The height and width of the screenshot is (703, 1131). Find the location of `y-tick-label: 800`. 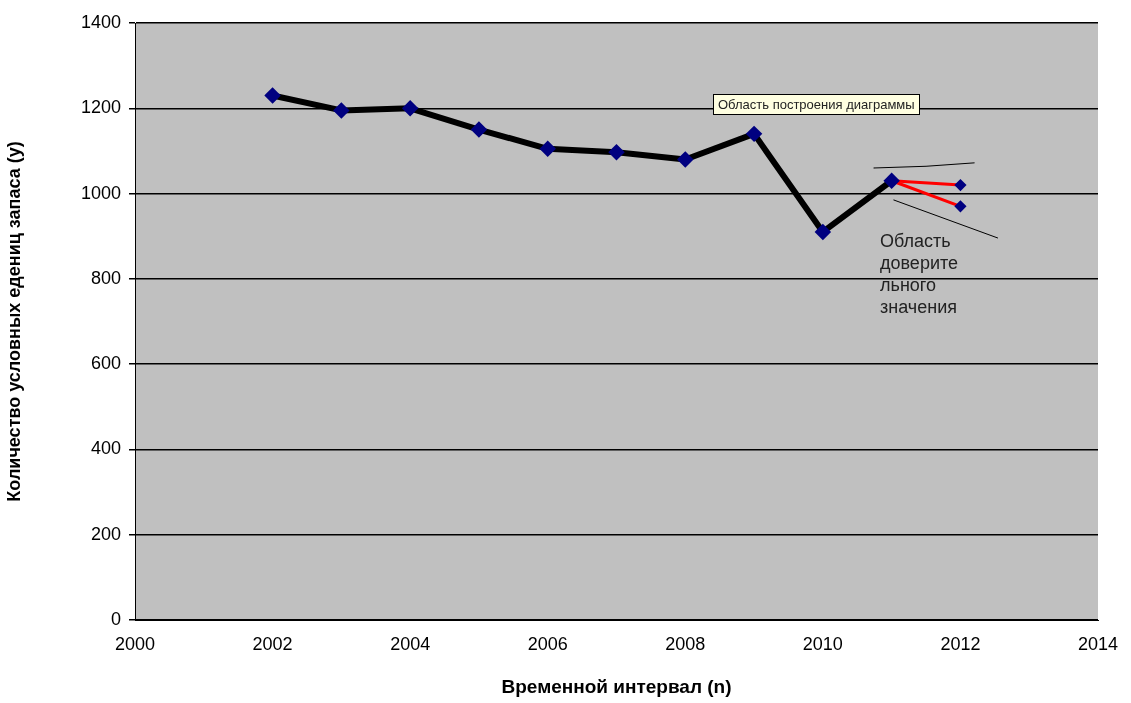

y-tick-label: 800 is located at coordinates (105, 277).